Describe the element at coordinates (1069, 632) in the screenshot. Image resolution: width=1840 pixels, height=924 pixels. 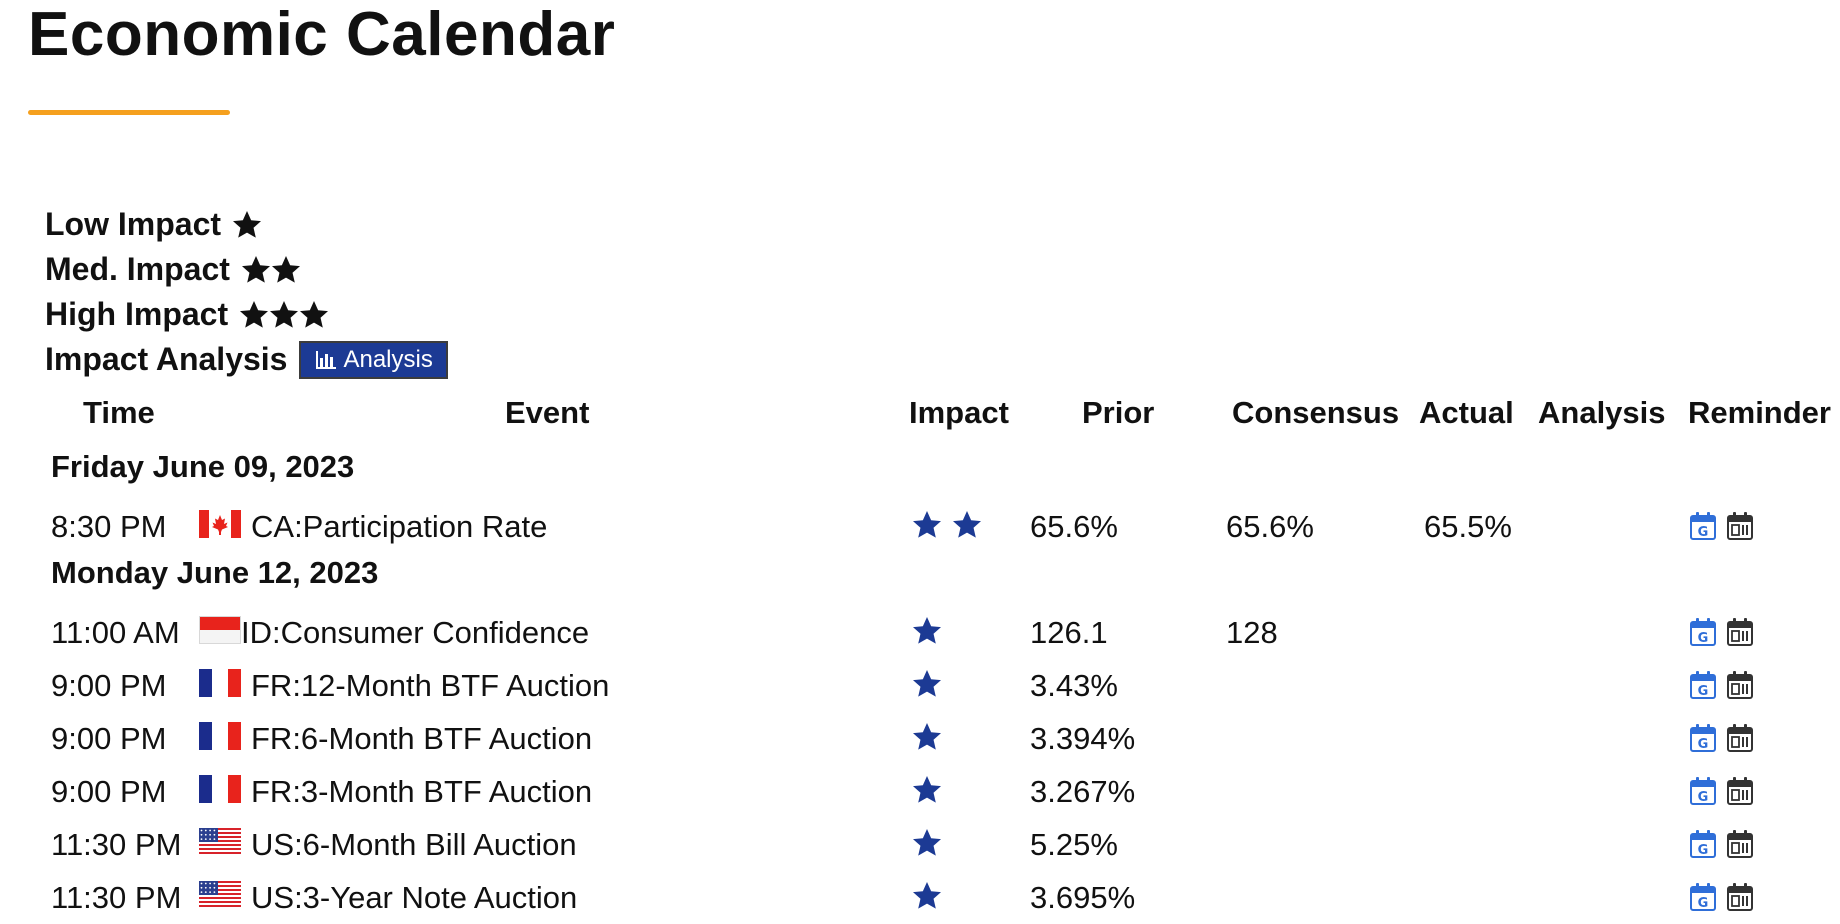
I see `prior-value: 126.1` at that location.